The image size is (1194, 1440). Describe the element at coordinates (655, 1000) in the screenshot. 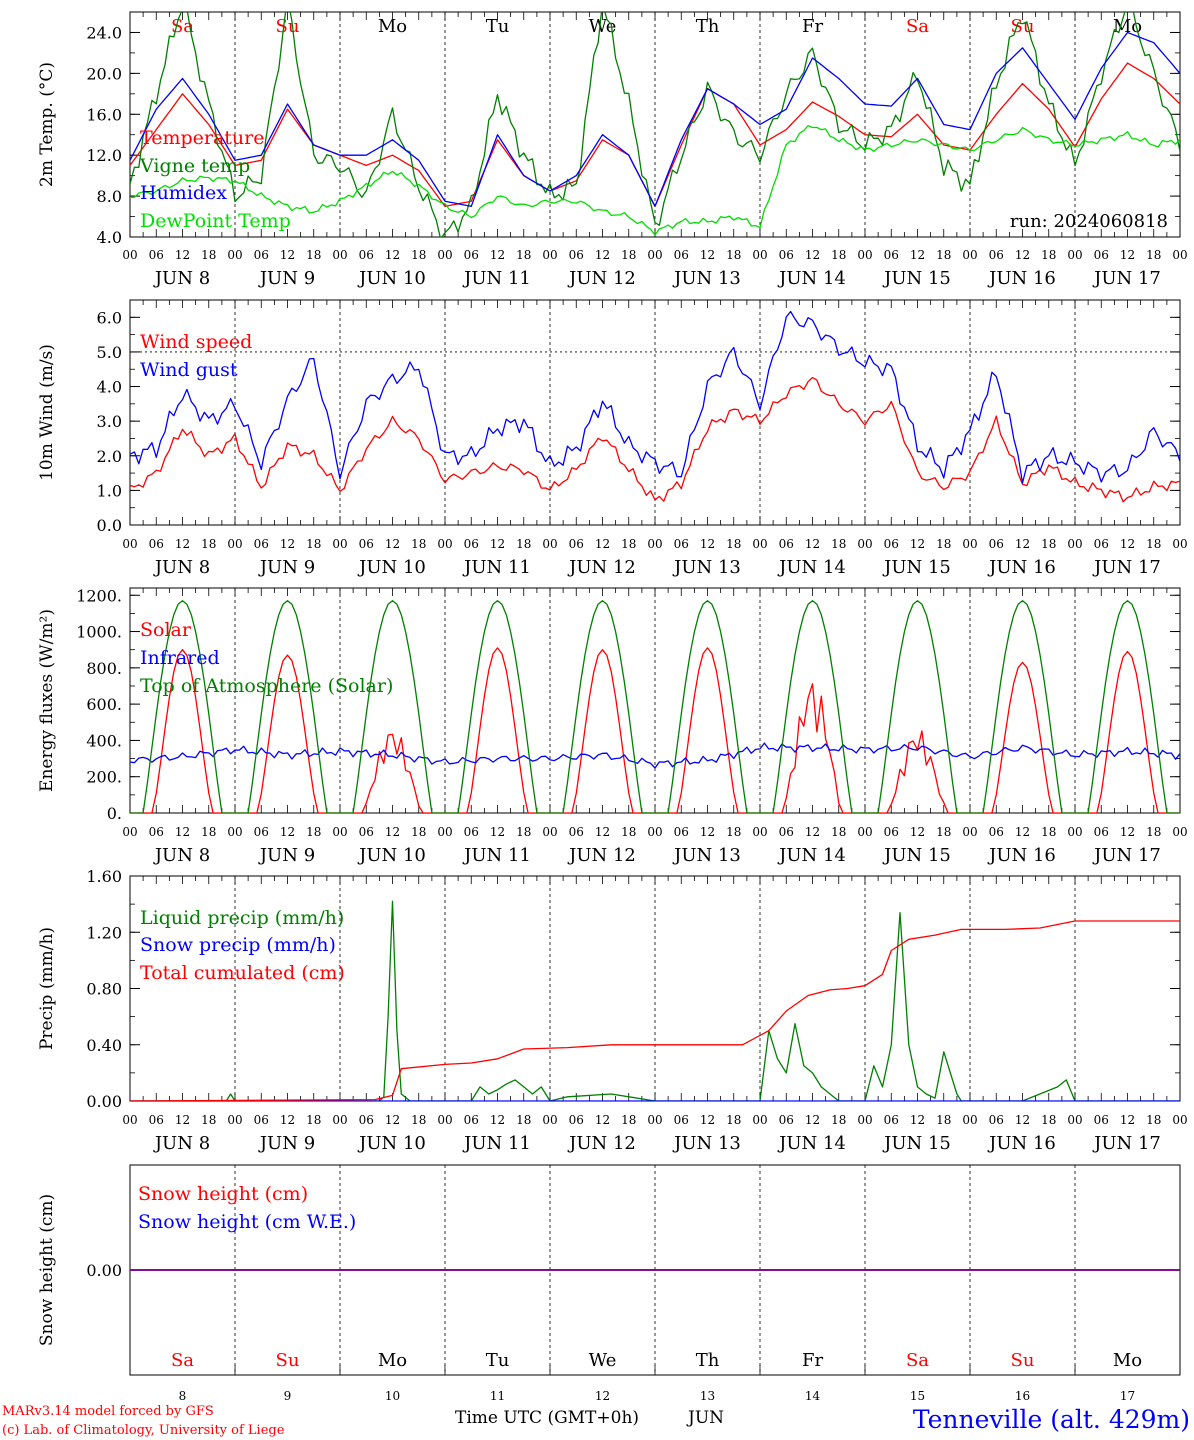

I see `precip-series` at that location.